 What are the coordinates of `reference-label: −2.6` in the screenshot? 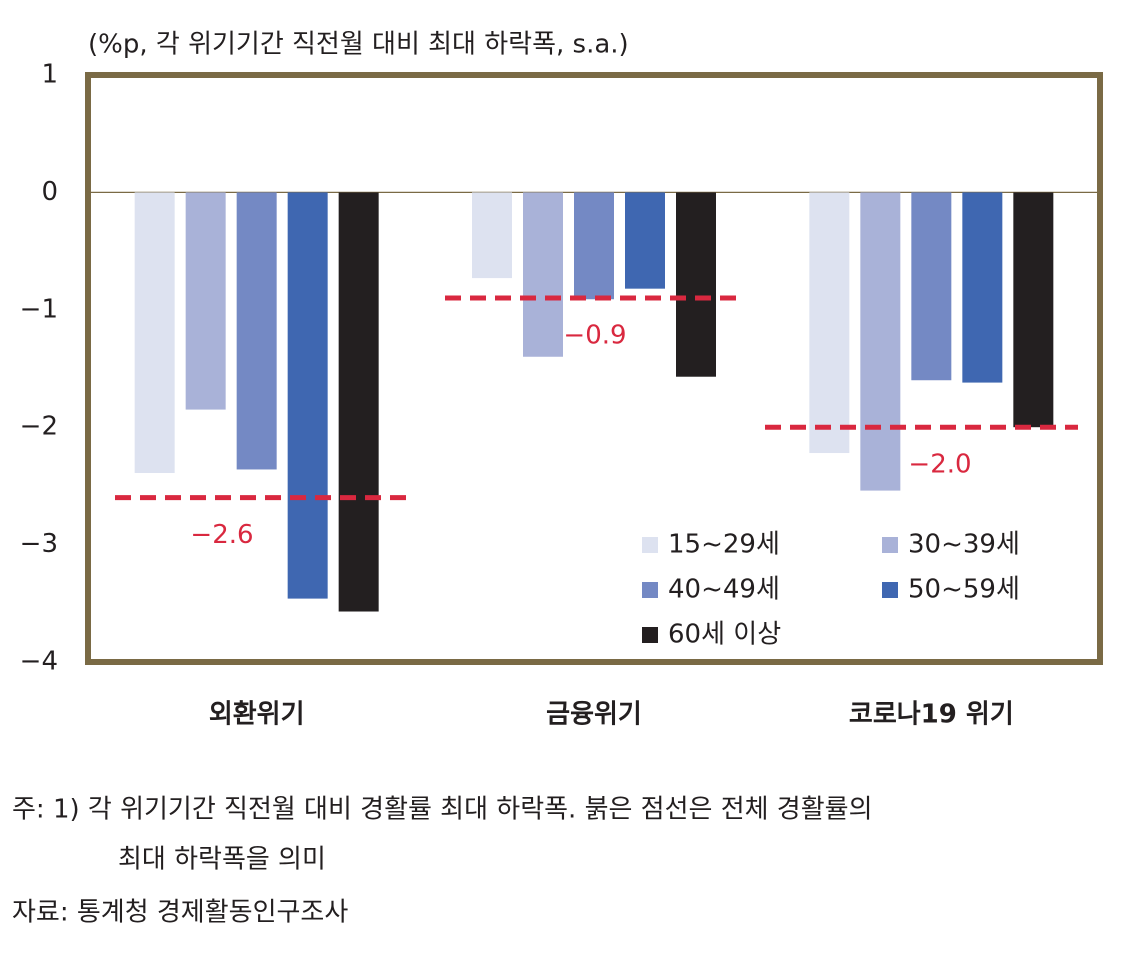 It's located at (221, 535).